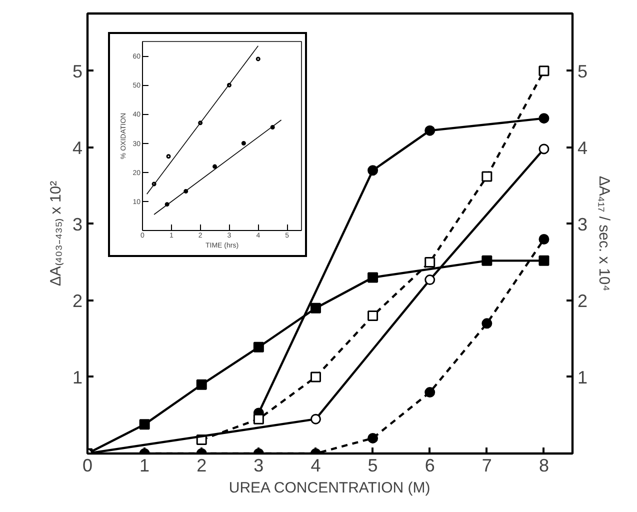 The width and height of the screenshot is (637, 512). What do you see at coordinates (583, 377) in the screenshot?
I see `y2-tick-label: 1` at bounding box center [583, 377].